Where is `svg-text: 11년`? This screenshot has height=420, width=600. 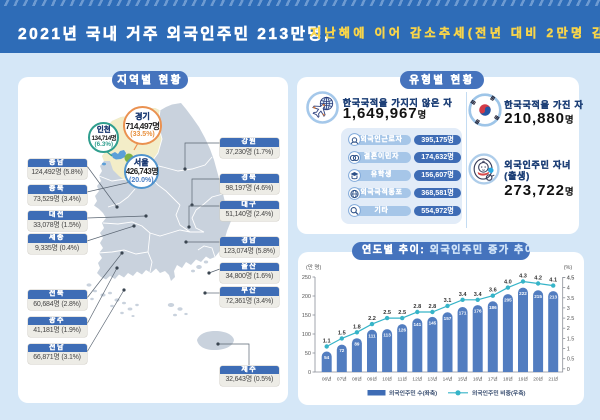 svg-text: 11년 is located at coordinates (401, 379).